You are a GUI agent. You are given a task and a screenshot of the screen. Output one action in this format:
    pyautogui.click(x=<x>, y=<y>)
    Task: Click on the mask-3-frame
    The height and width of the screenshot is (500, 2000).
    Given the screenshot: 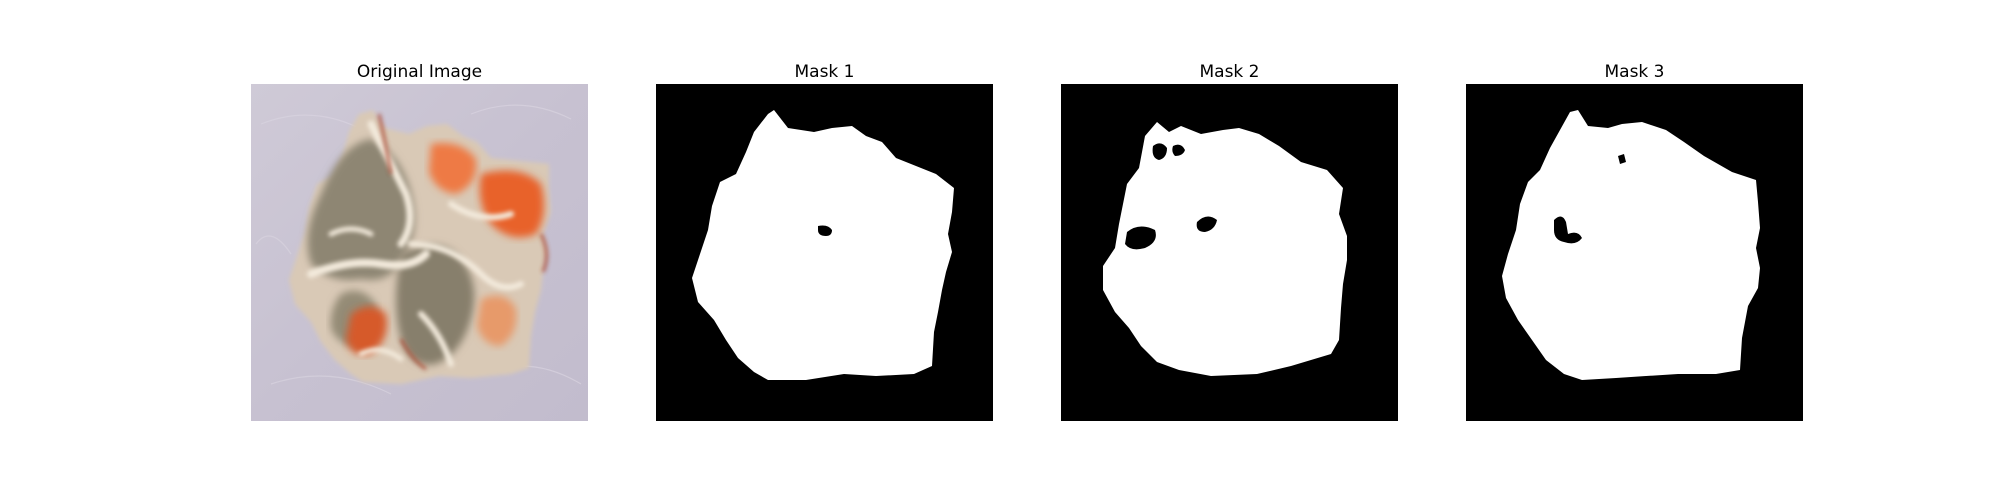 What is the action you would take?
    pyautogui.click(x=1634, y=252)
    